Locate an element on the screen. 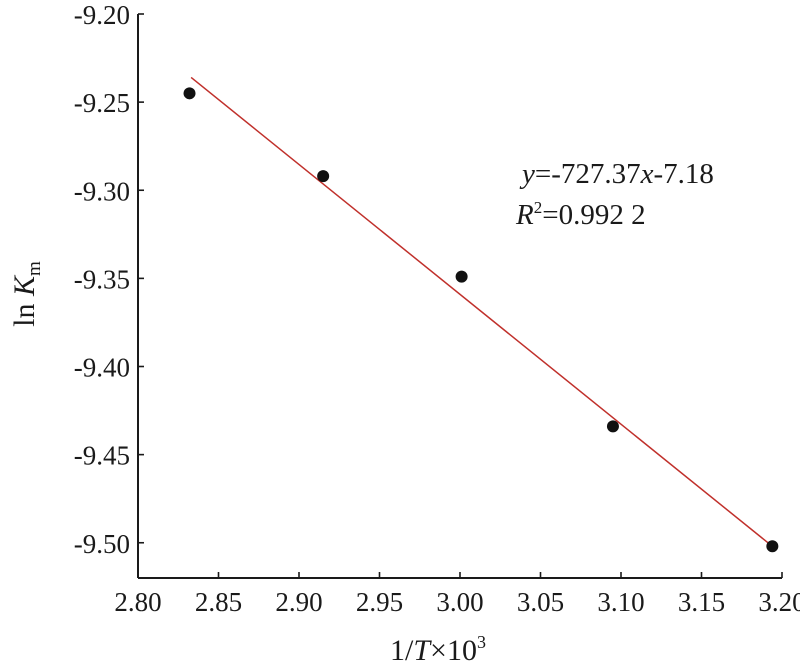  x-tick-labels: 2.80 2.85 2.90 2.95 3.00 3.05 3.10 3.15 3.20 is located at coordinates (457, 602).